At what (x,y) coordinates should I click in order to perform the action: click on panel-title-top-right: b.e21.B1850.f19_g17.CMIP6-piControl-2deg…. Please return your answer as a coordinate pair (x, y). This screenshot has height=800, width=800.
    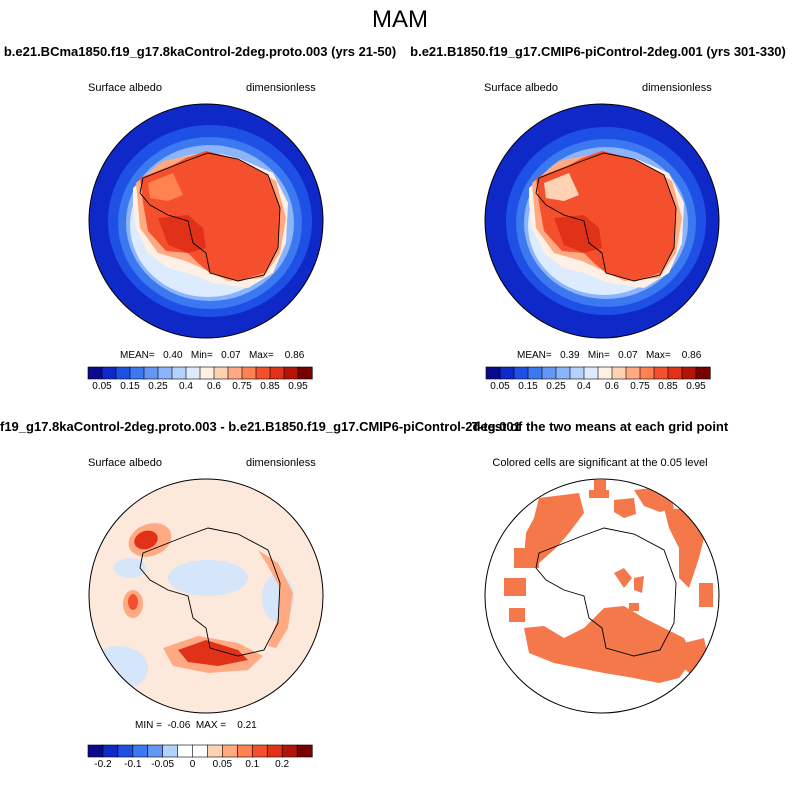
    Looking at the image, I should click on (598, 51).